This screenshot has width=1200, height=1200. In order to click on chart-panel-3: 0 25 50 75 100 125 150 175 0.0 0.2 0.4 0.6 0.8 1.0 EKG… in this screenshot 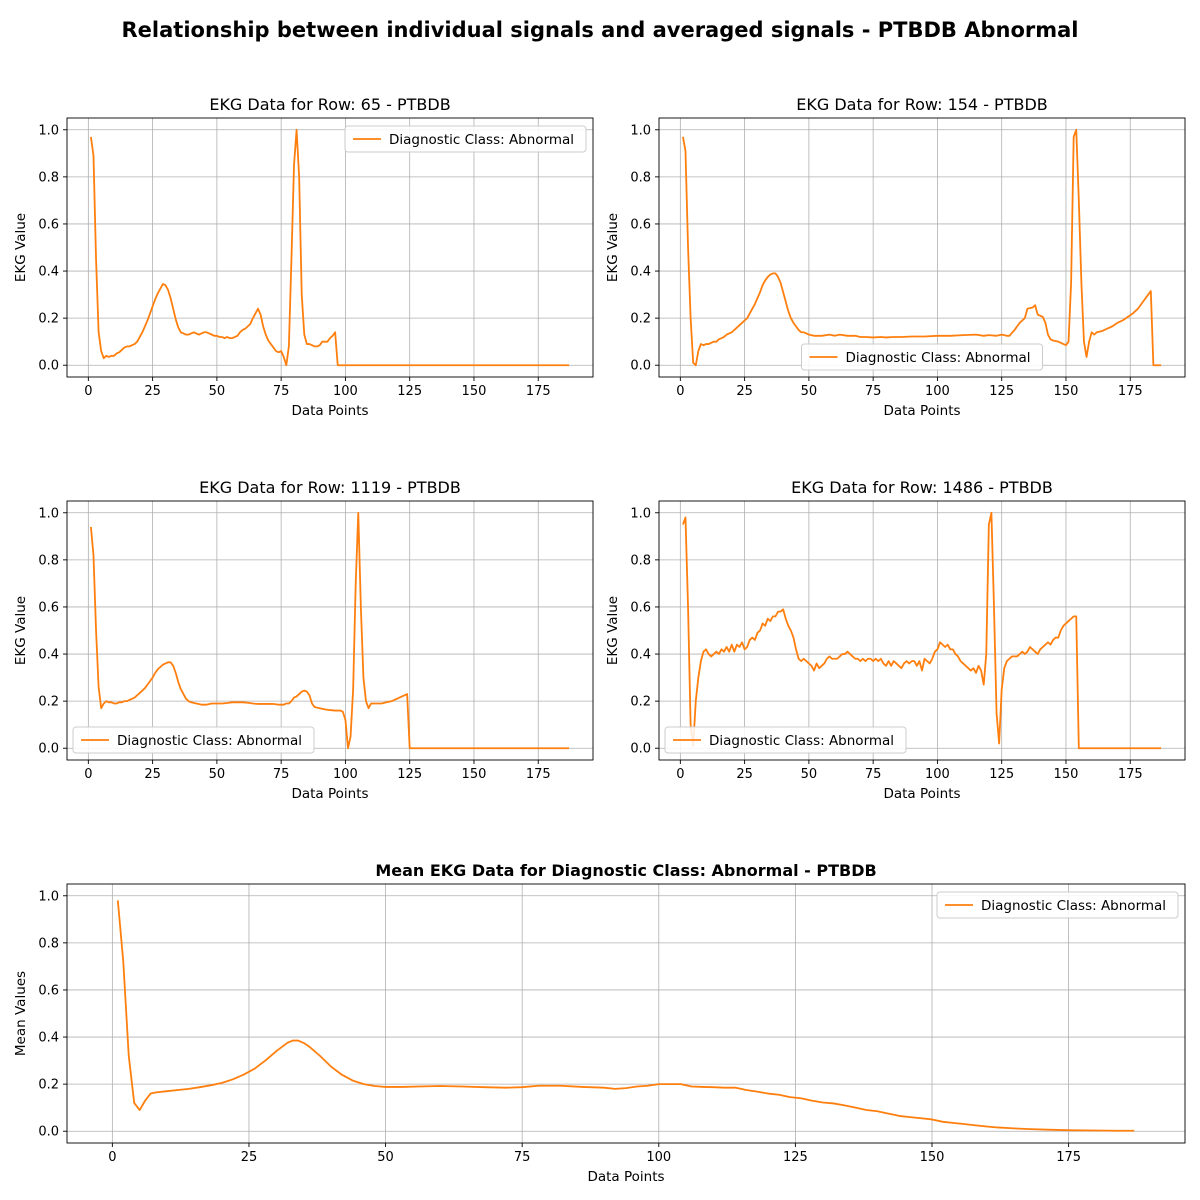, I will do `click(303, 640)`.